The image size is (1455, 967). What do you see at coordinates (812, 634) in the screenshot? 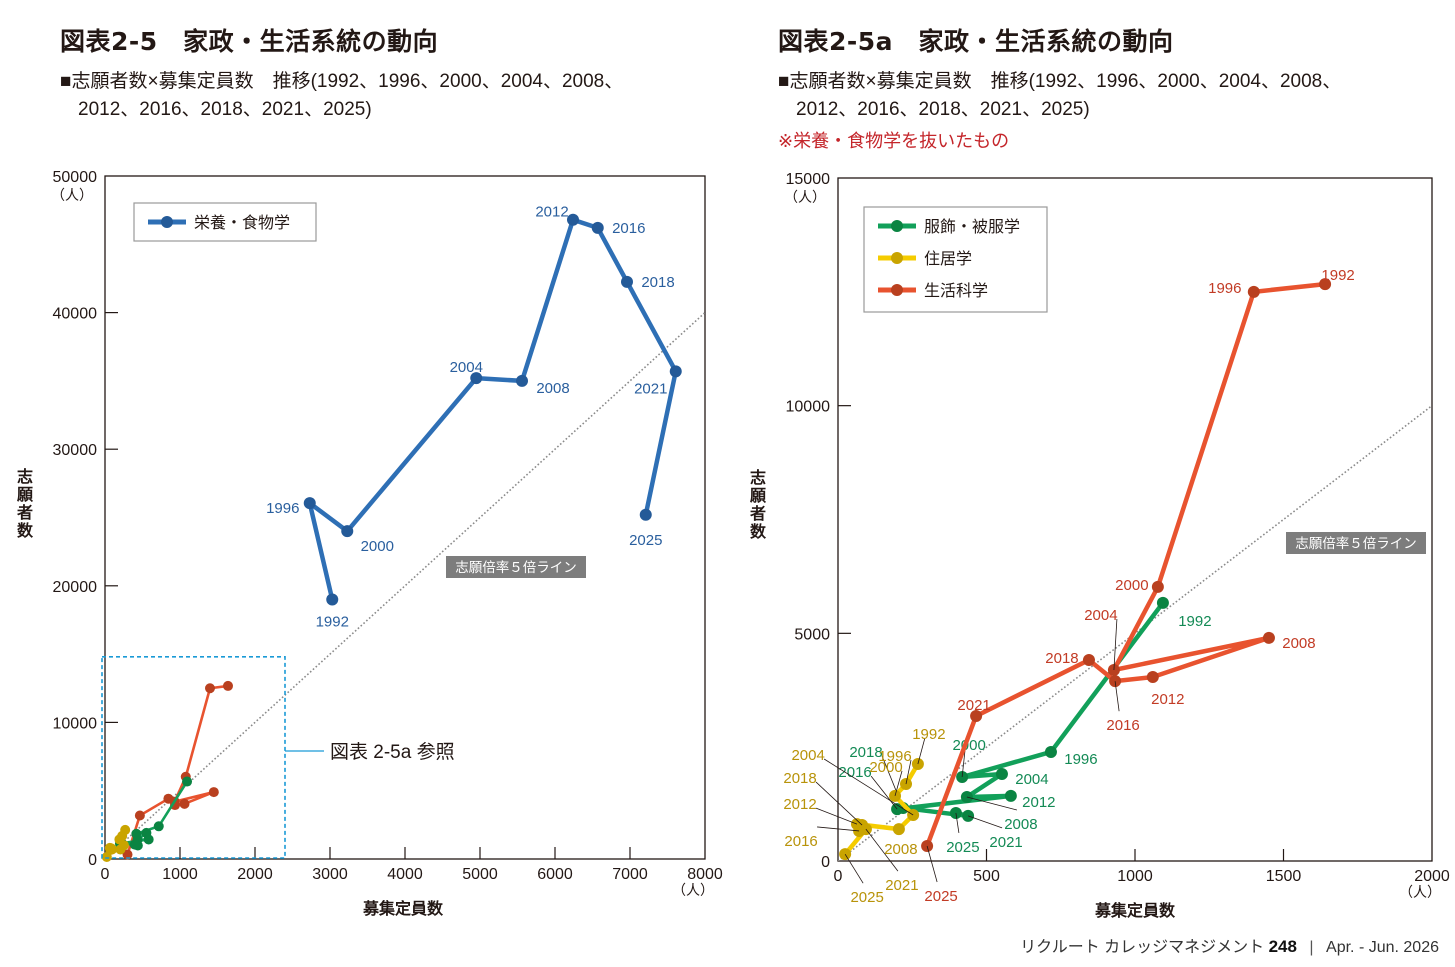
I see `y-tick-label: 5000` at bounding box center [812, 634].